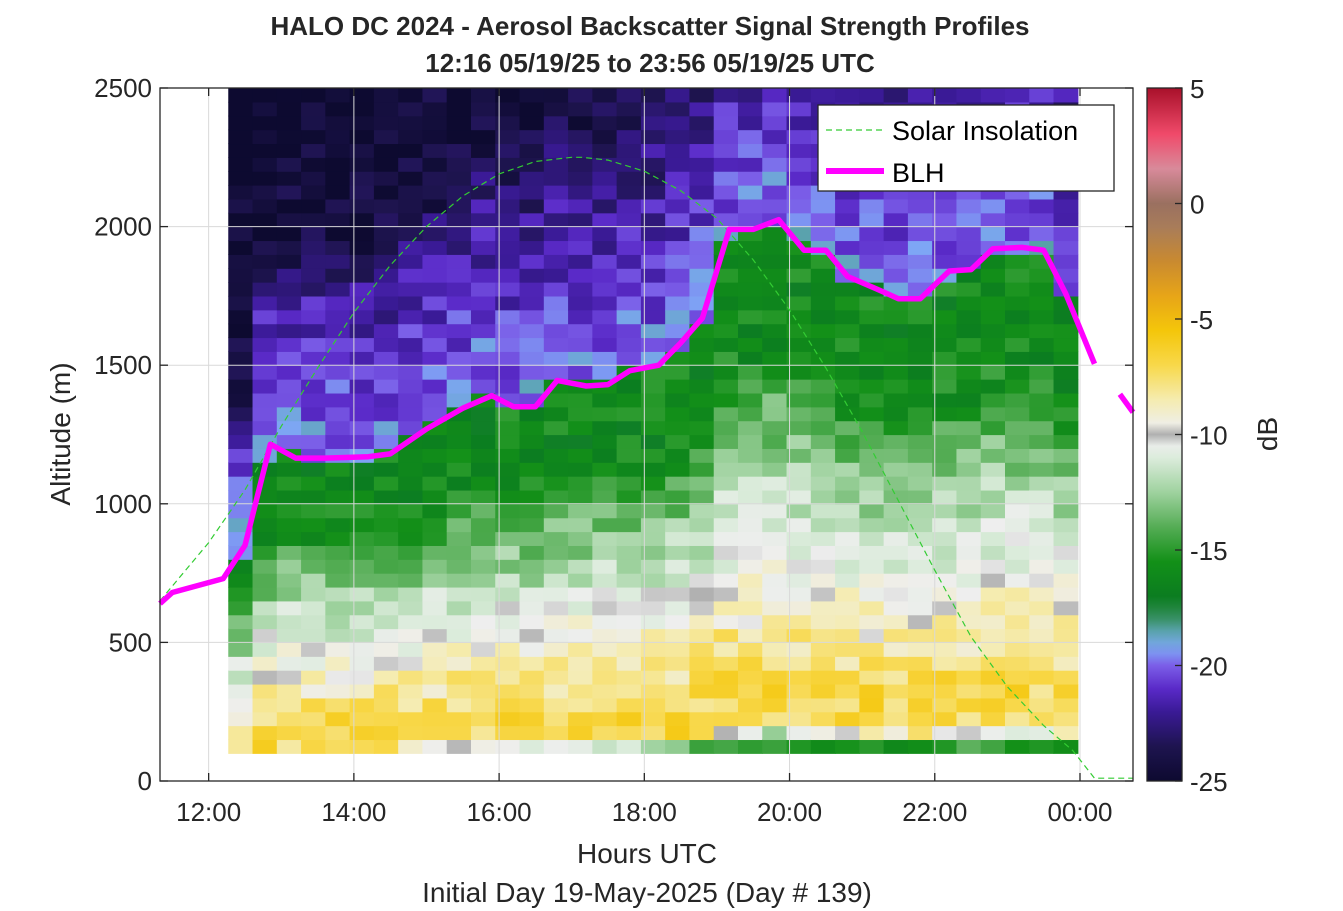 Image resolution: width=1343 pixels, height=911 pixels. I want to click on legend-solar-label: Solar Insolation, so click(985, 131).